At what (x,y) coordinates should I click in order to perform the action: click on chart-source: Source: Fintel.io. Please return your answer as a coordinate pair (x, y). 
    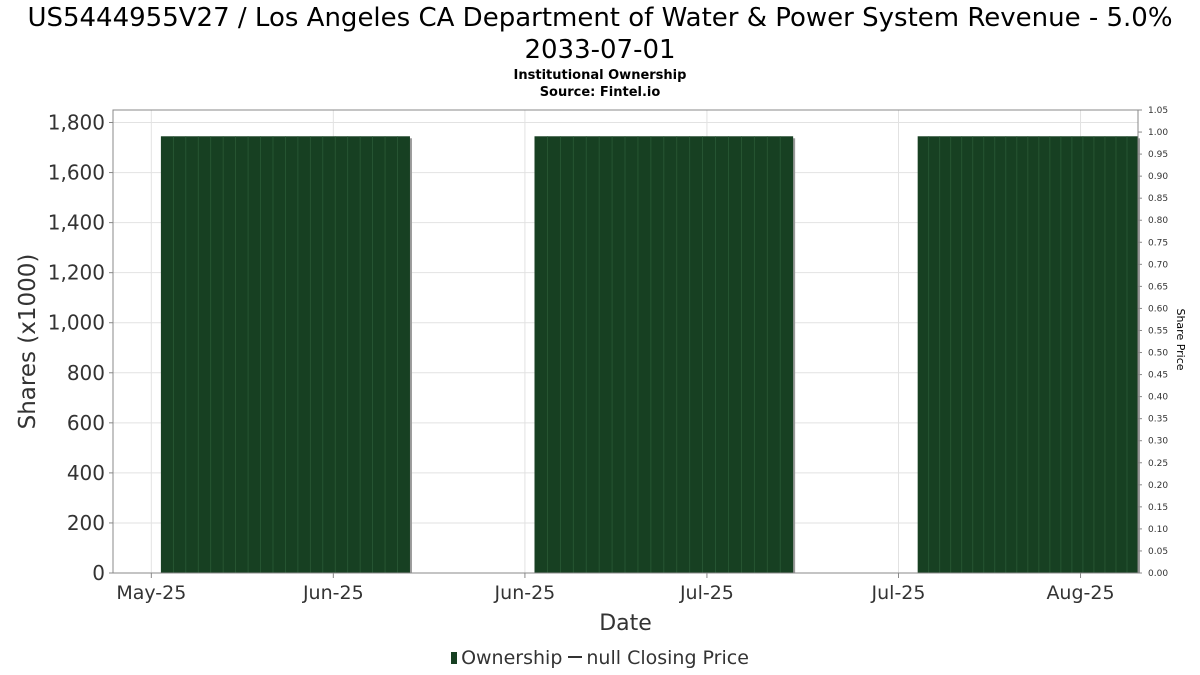
    Looking at the image, I should click on (600, 92).